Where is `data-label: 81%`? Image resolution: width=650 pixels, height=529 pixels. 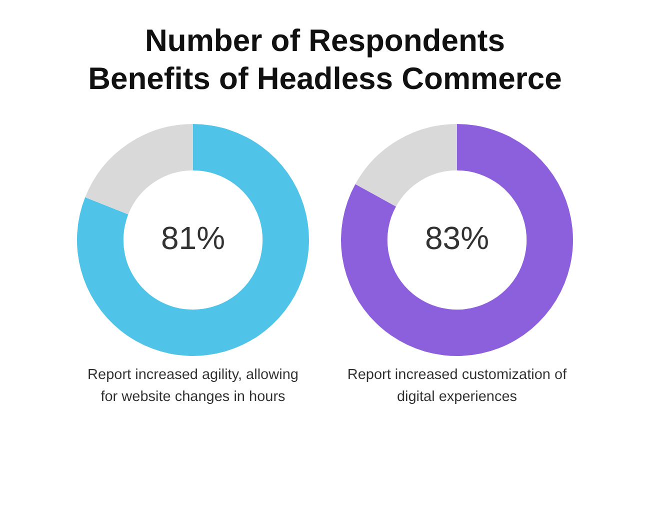
data-label: 81% is located at coordinates (193, 238).